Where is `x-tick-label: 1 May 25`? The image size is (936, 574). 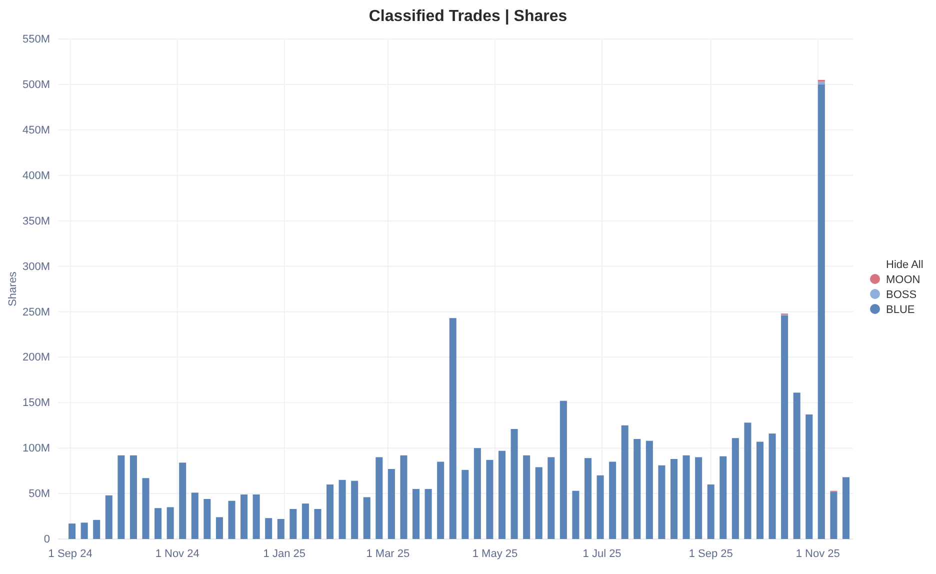 x-tick-label: 1 May 25 is located at coordinates (495, 554).